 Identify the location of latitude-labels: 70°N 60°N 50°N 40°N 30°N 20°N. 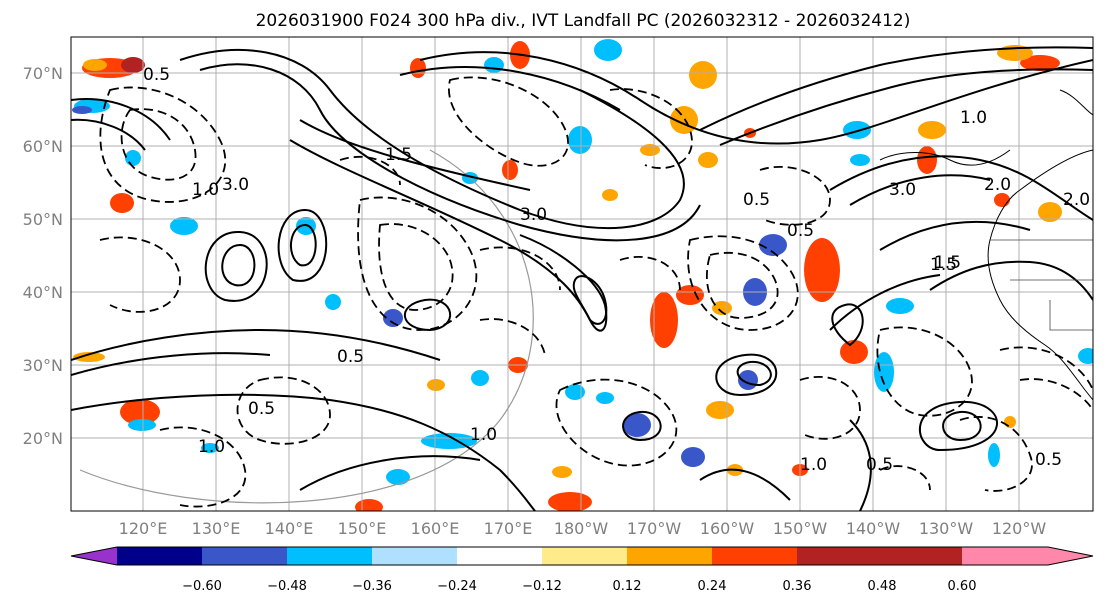
(43, 256).